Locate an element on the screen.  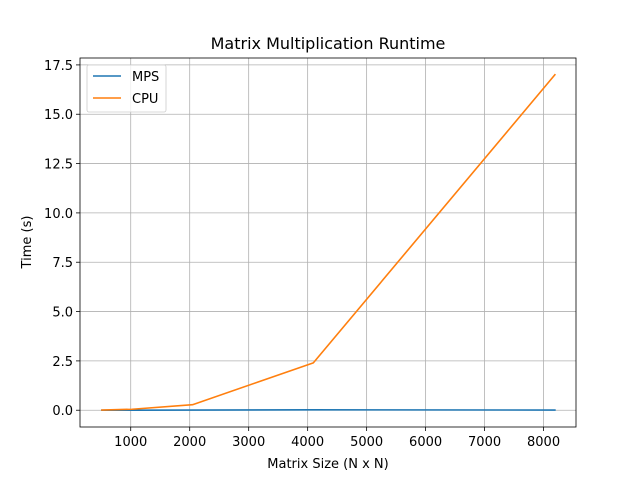
x-tick-label: 7000 is located at coordinates (484, 442).